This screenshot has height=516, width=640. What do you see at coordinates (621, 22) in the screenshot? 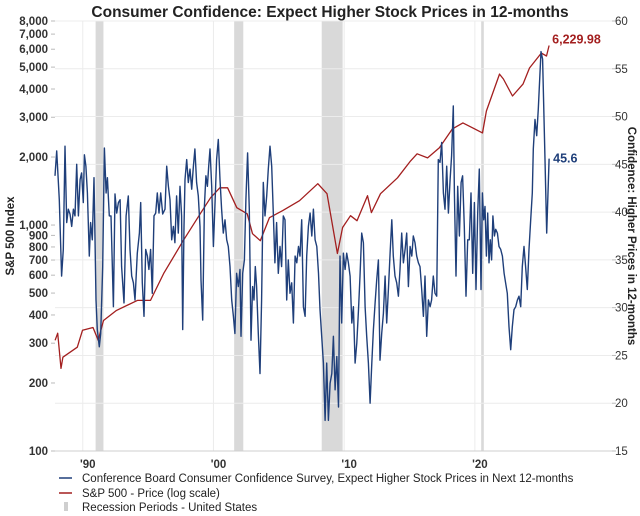
I see `y-right-tick-label: 60` at bounding box center [621, 22].